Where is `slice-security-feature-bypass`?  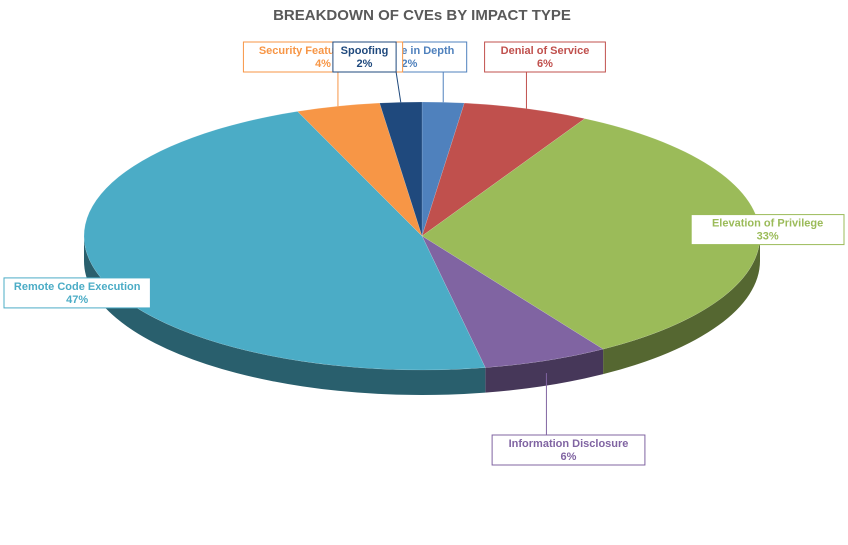 slice-security-feature-bypass is located at coordinates (360, 169).